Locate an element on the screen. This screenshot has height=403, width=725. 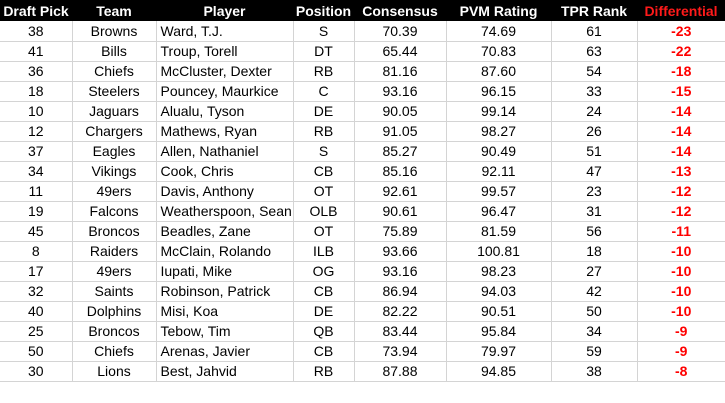
table-row: 10 Jaguars Alualu, Tyson DE 90.05 99.14 24 -14 is located at coordinates (362, 111).